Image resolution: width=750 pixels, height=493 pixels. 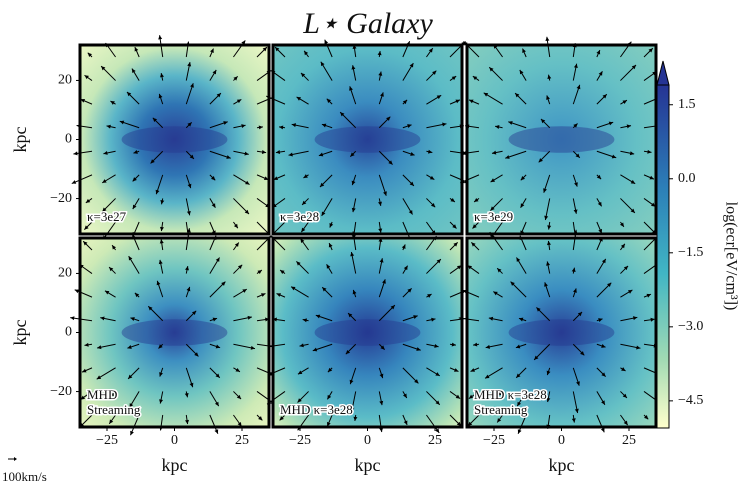 What do you see at coordinates (690, 326) in the screenshot?
I see `colorbar-tick-label: −3.0` at bounding box center [690, 326].